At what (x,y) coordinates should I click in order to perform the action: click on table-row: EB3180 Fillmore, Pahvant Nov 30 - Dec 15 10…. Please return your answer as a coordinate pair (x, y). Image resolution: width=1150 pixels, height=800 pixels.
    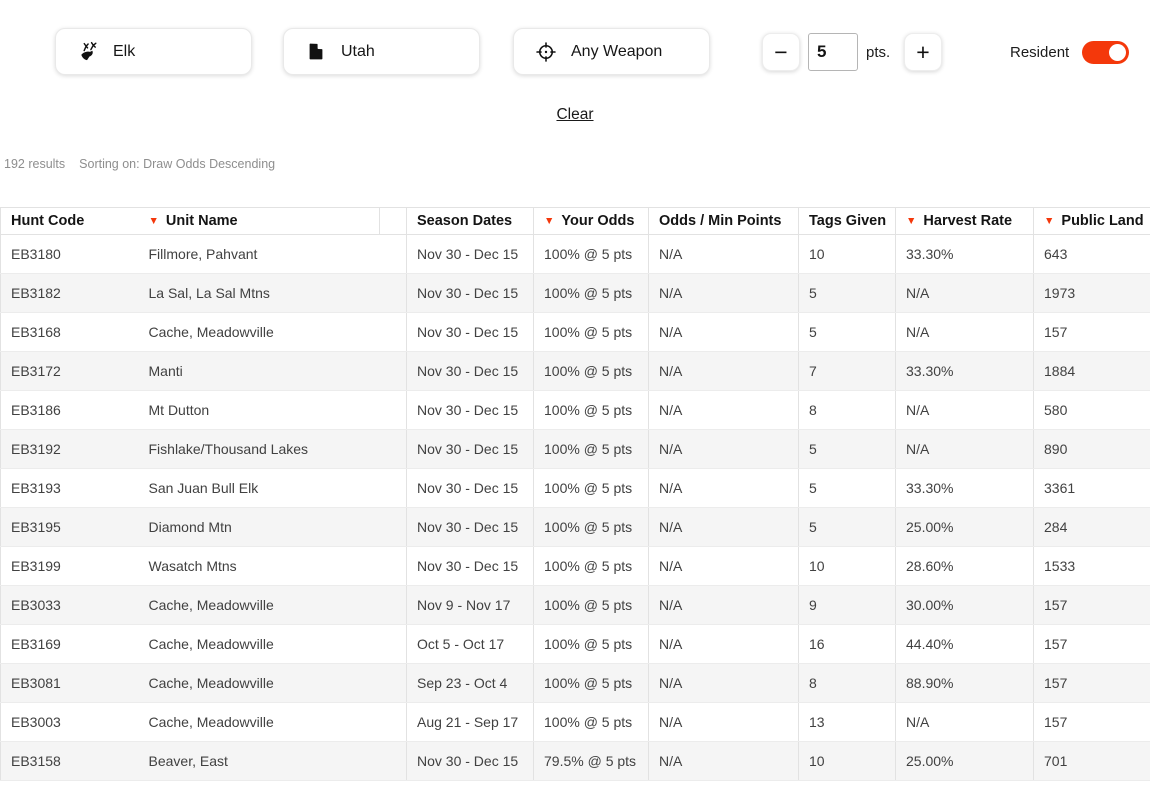
    Looking at the image, I should click on (575, 254).